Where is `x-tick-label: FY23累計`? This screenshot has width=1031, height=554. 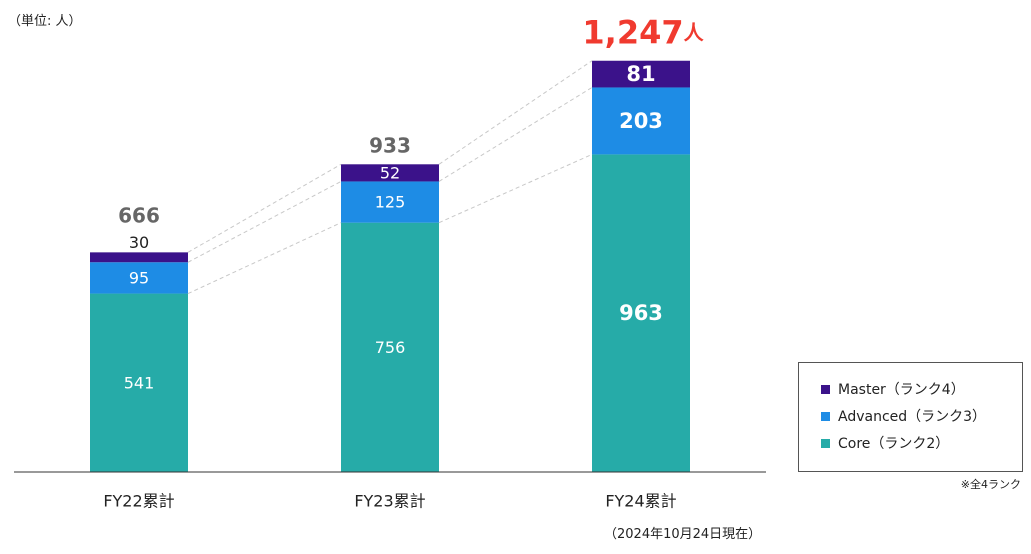
x-tick-label: FY23累計 is located at coordinates (389, 501).